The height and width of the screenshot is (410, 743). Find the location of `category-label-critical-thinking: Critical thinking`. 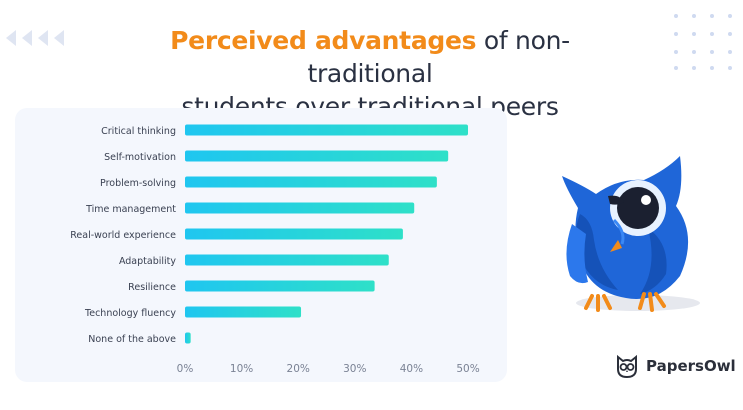

category-label-critical-thinking: Critical thinking is located at coordinates (138, 131).